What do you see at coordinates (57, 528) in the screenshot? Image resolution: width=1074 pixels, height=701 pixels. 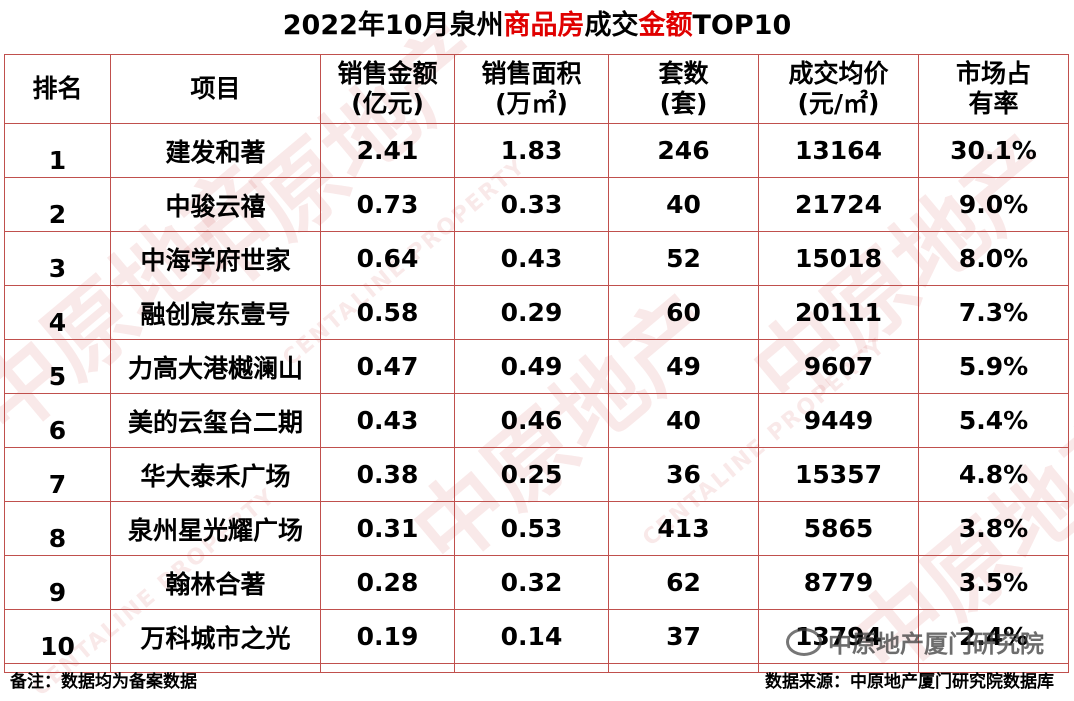 I see `cell-rank: 8` at bounding box center [57, 528].